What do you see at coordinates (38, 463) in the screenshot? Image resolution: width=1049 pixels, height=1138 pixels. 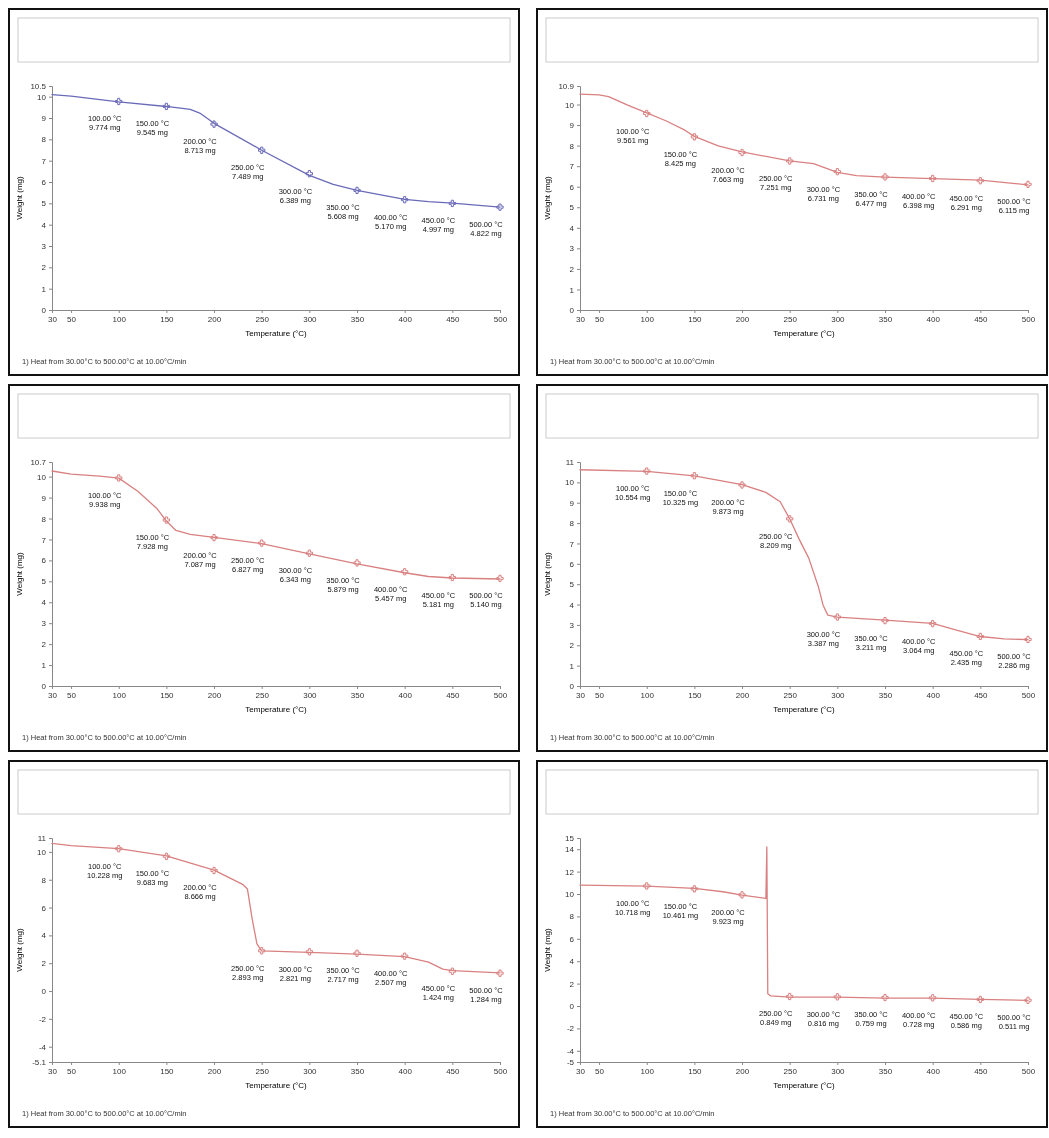 I see `y-tick-label: 10.7` at bounding box center [38, 463].